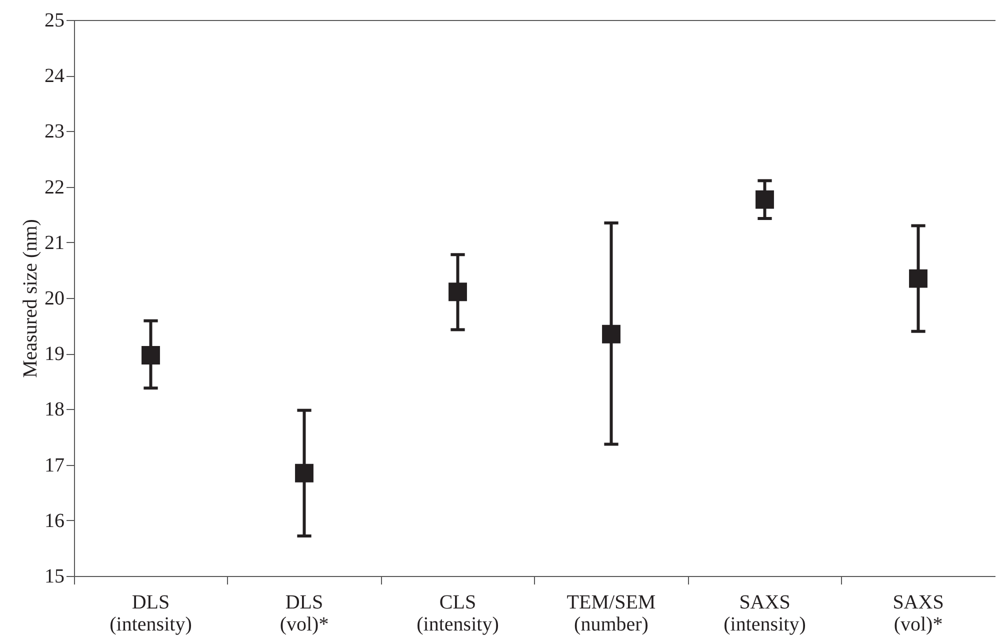 The image size is (997, 639). I want to click on x-tick-label: DLS (vol)*, so click(304, 614).